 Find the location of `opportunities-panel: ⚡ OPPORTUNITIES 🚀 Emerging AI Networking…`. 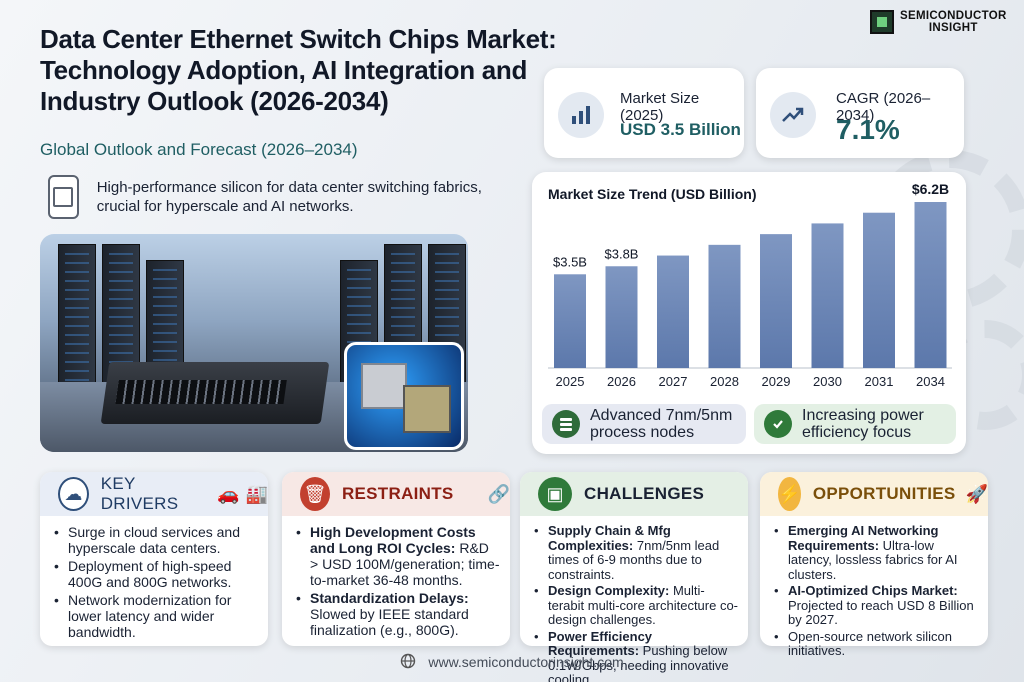

opportunities-panel: ⚡ OPPORTUNITIES 🚀 Emerging AI Networking… is located at coordinates (874, 565).